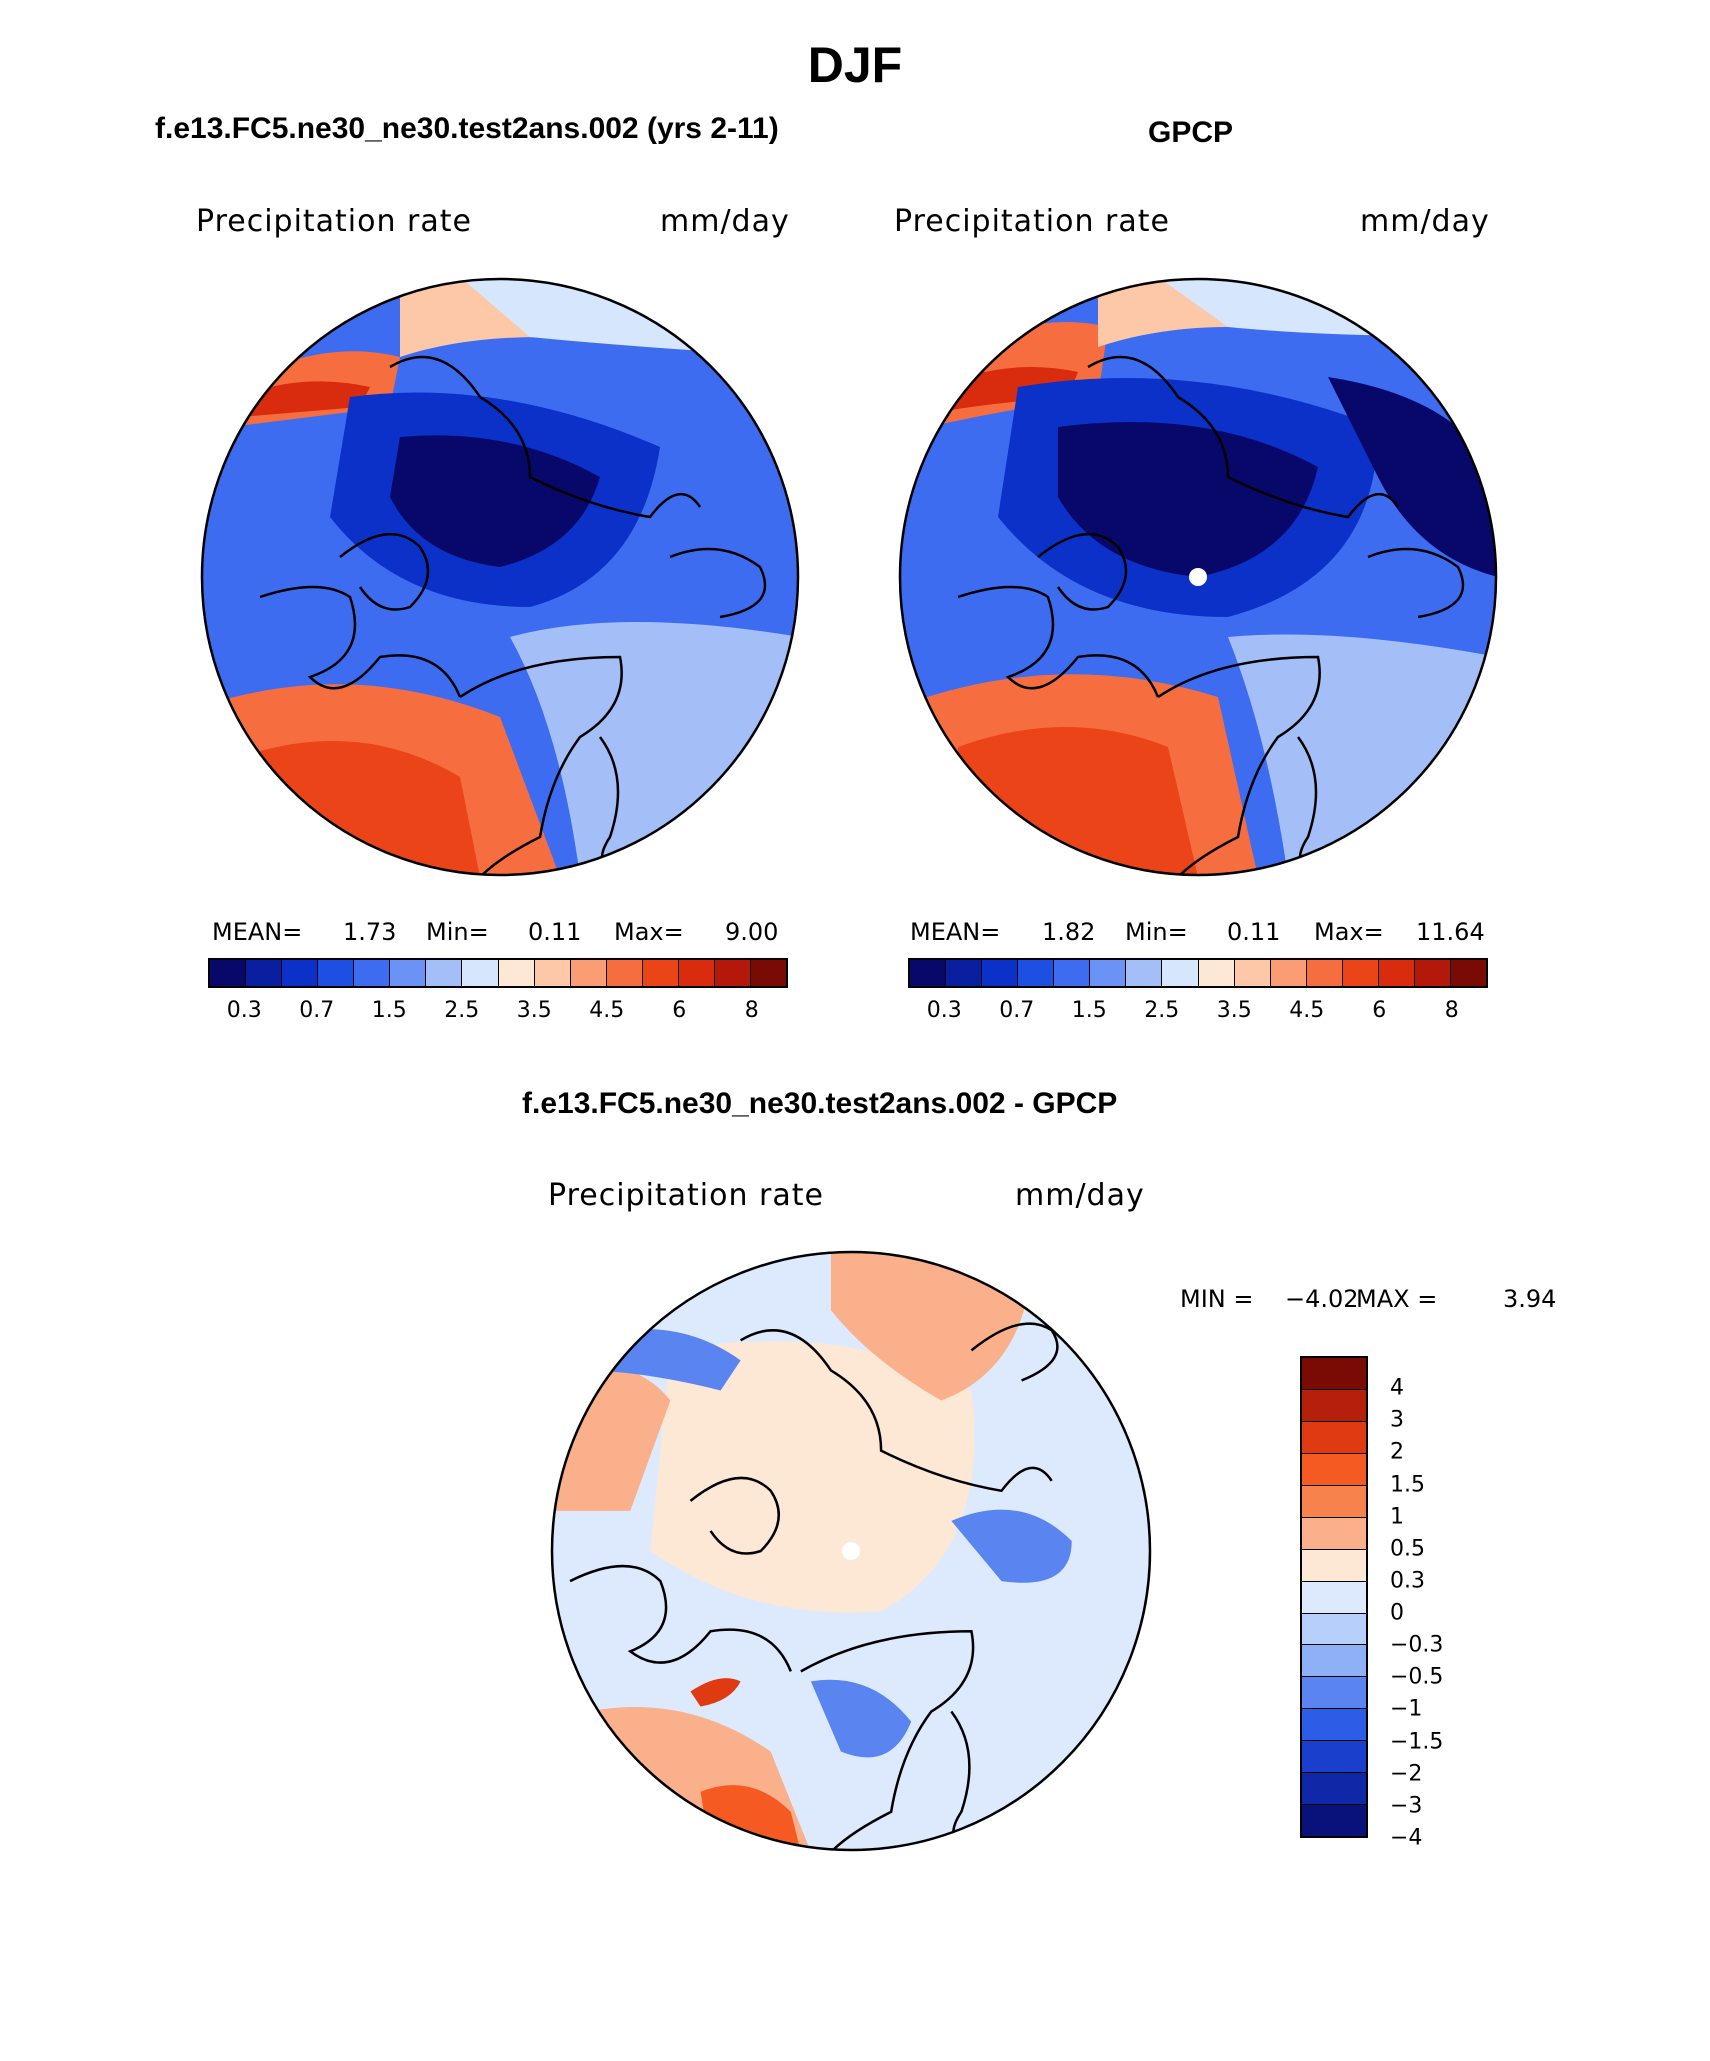 This screenshot has height=2061, width=1710. Describe the element at coordinates (1379, 1010) in the screenshot. I see `colorbar-tick-label: 6` at that location.